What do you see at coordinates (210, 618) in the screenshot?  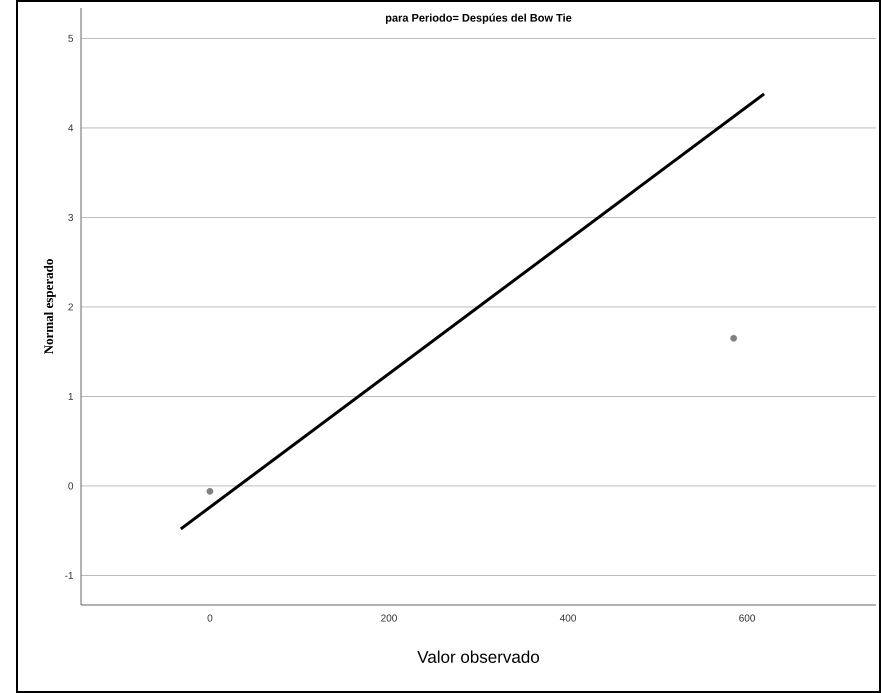 I see `x-tick-label: 0` at bounding box center [210, 618].